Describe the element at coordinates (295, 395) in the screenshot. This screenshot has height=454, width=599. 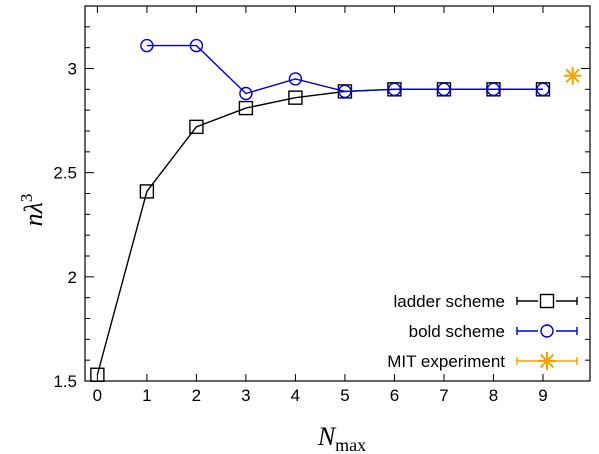
I see `x-tick-label: 4` at that location.